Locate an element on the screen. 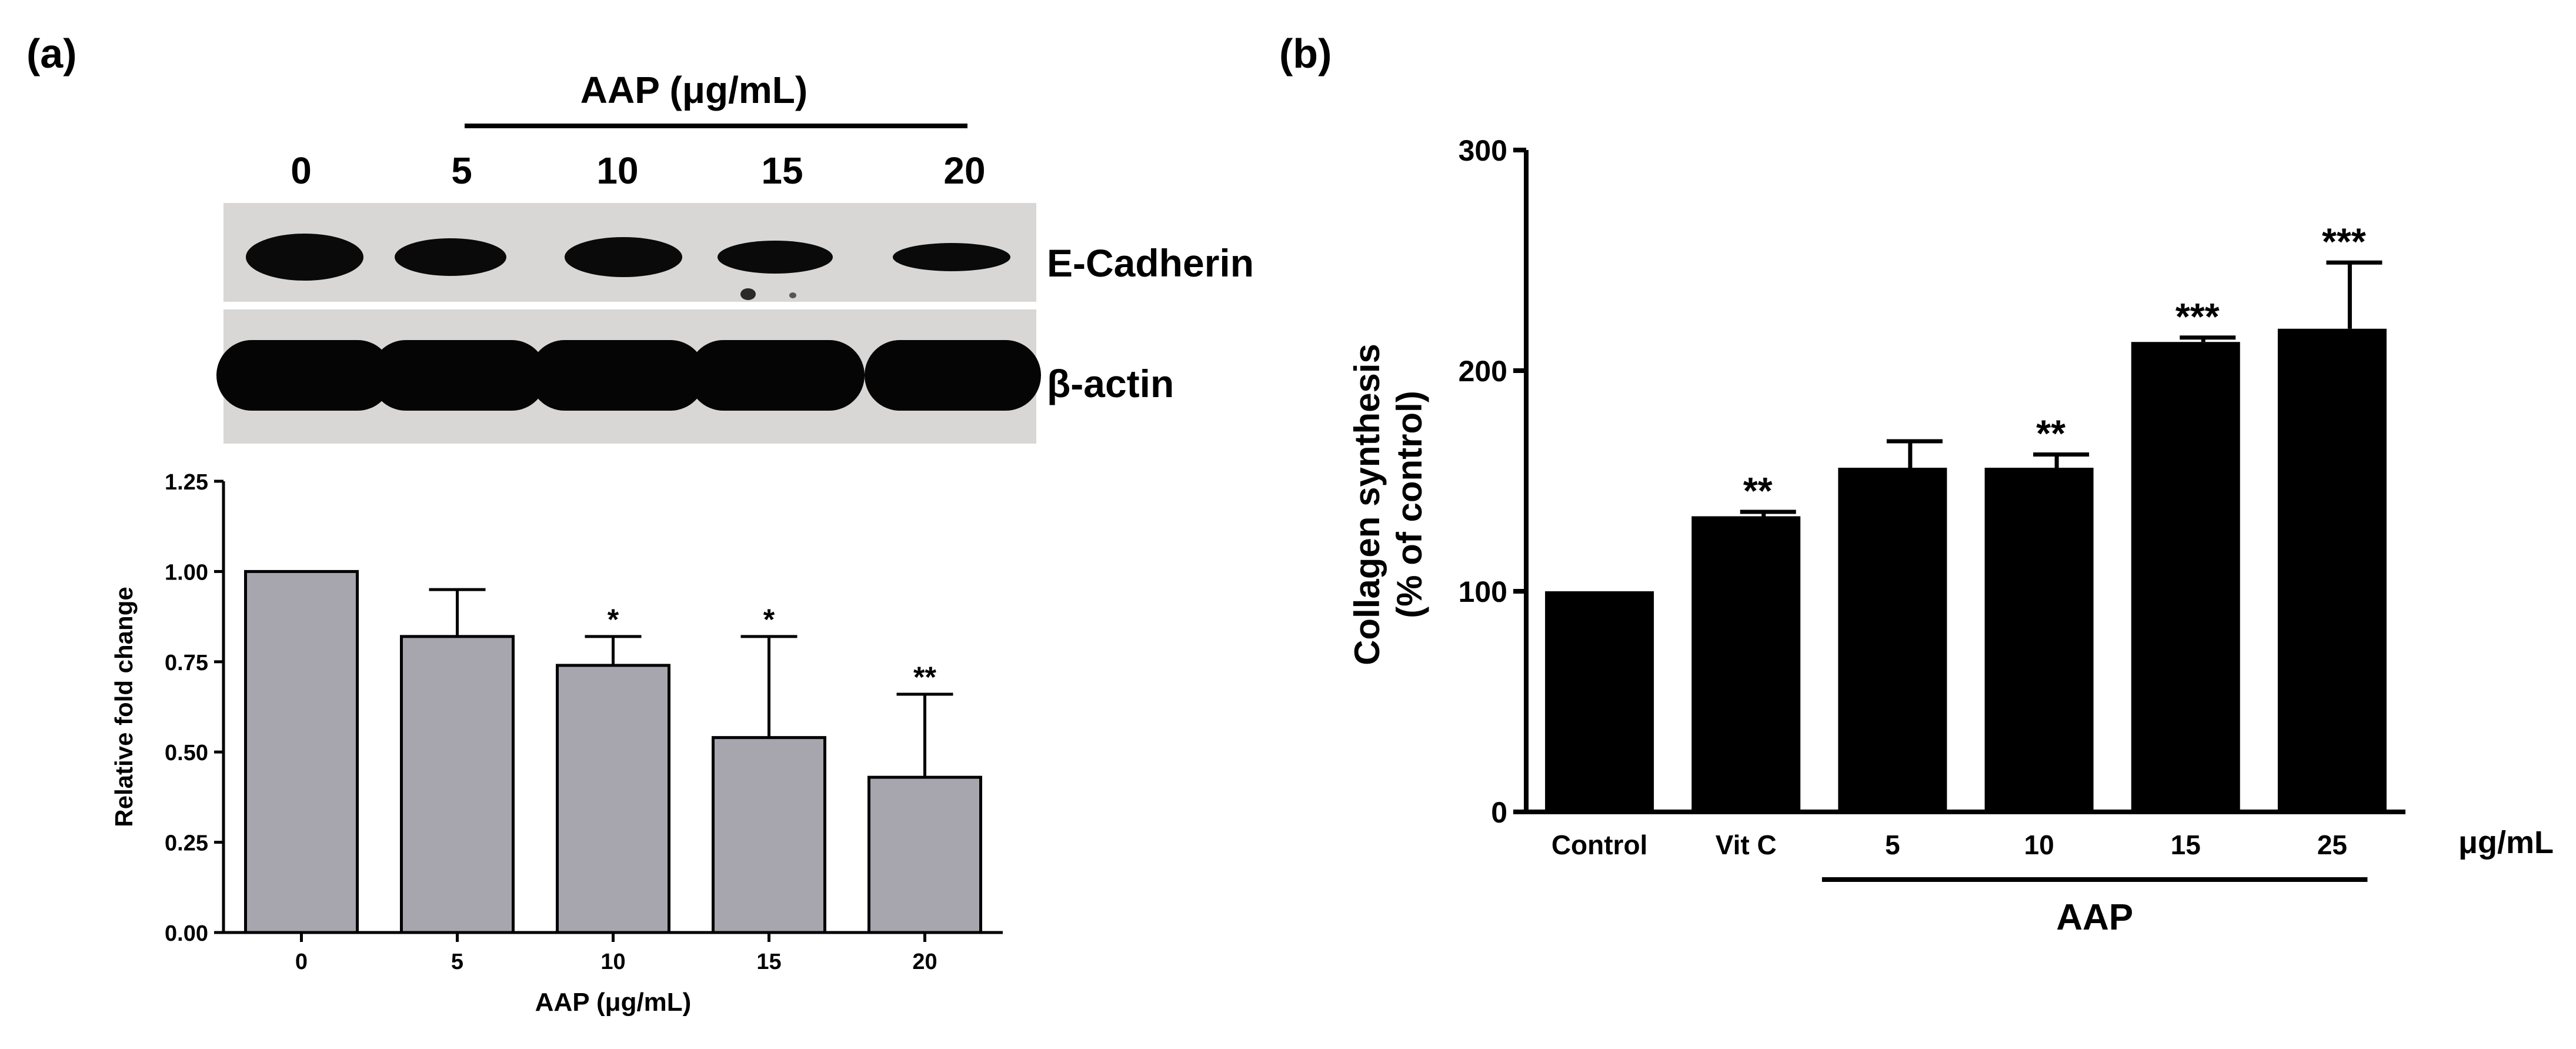  blot-row-label-e-cadherin: E-Cadherin is located at coordinates (1150, 263).